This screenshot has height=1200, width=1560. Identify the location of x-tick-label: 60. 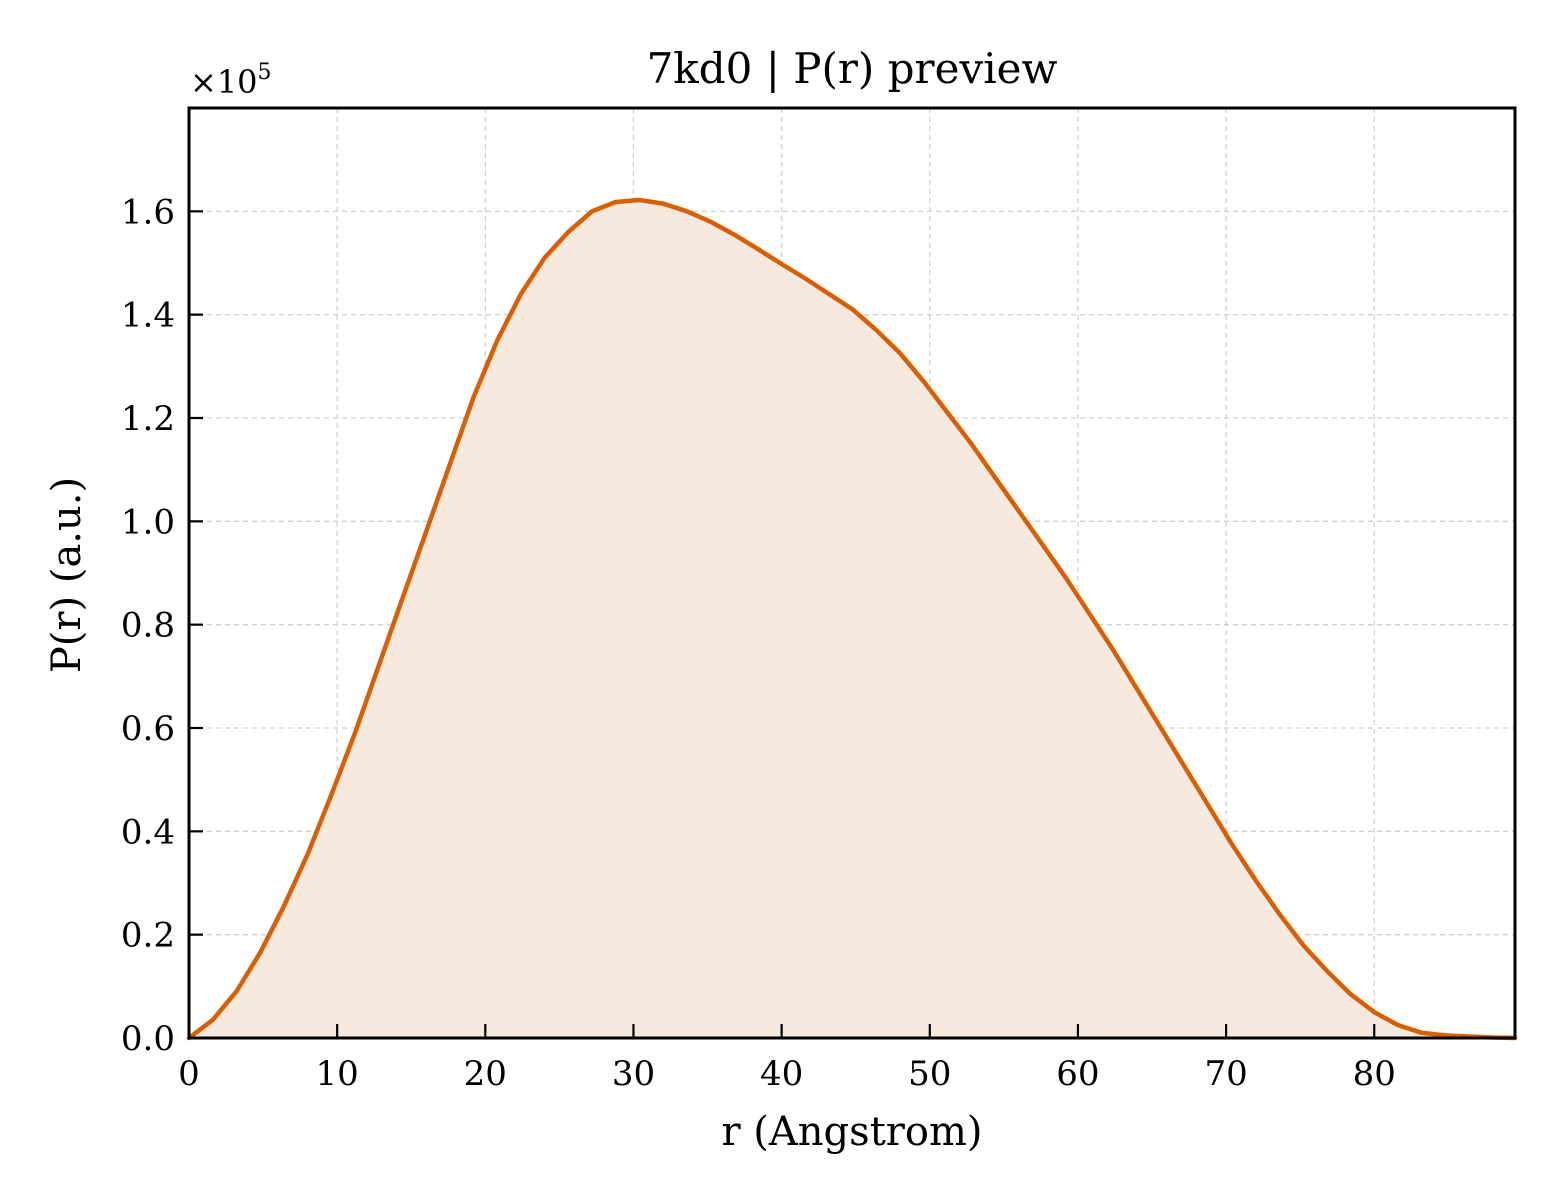
(1077, 1074).